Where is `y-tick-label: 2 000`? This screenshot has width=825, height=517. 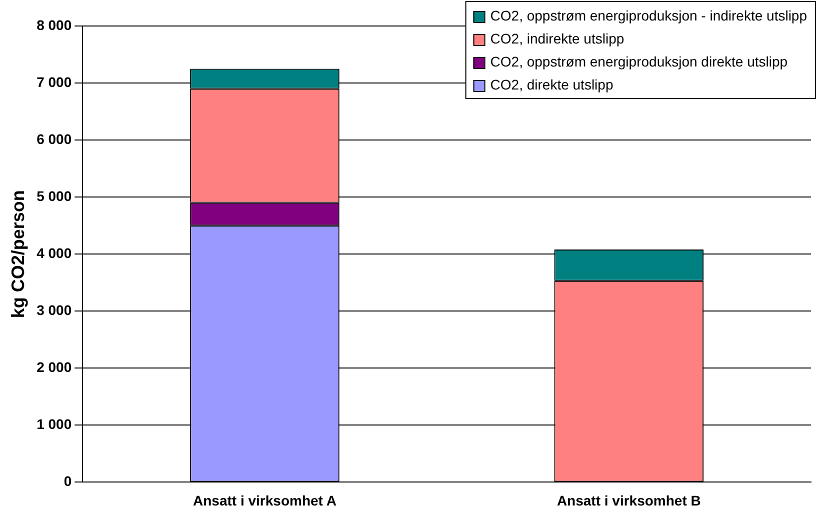 y-tick-label: 2 000 is located at coordinates (54, 367).